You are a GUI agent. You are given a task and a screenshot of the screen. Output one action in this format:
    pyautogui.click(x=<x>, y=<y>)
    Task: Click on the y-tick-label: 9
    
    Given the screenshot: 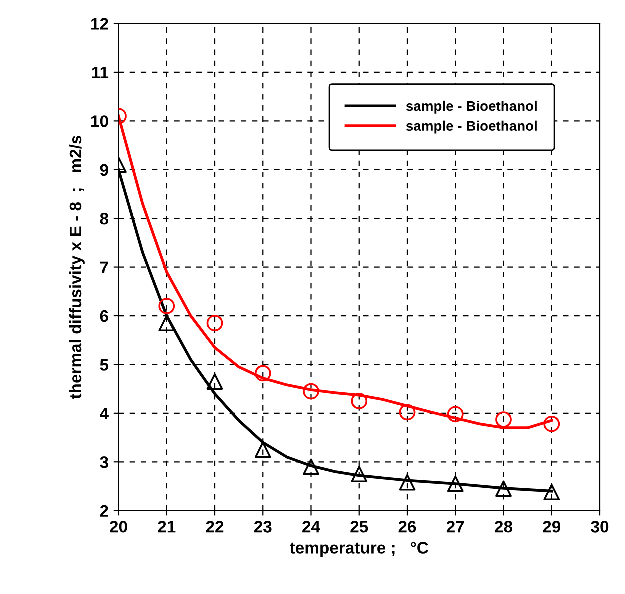 What is the action you would take?
    pyautogui.click(x=104, y=170)
    